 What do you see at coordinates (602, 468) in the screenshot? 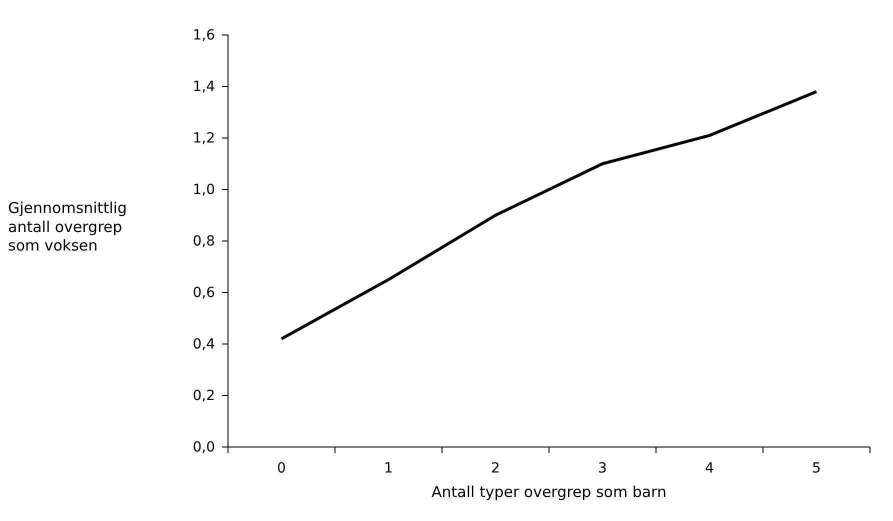
I see `x-tick-label: 3` at bounding box center [602, 468].